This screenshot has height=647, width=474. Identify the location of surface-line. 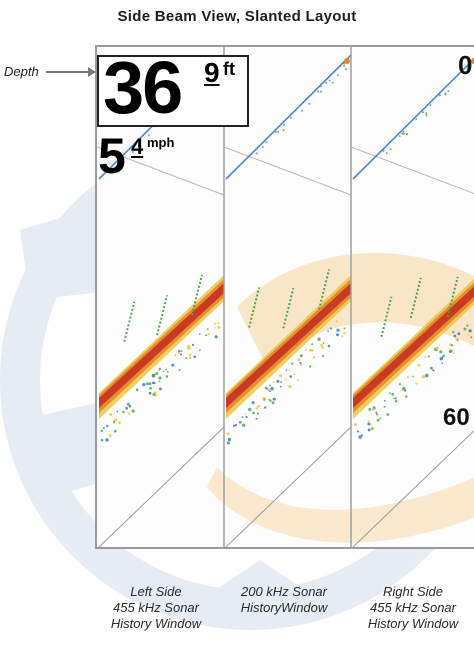
(413, 118).